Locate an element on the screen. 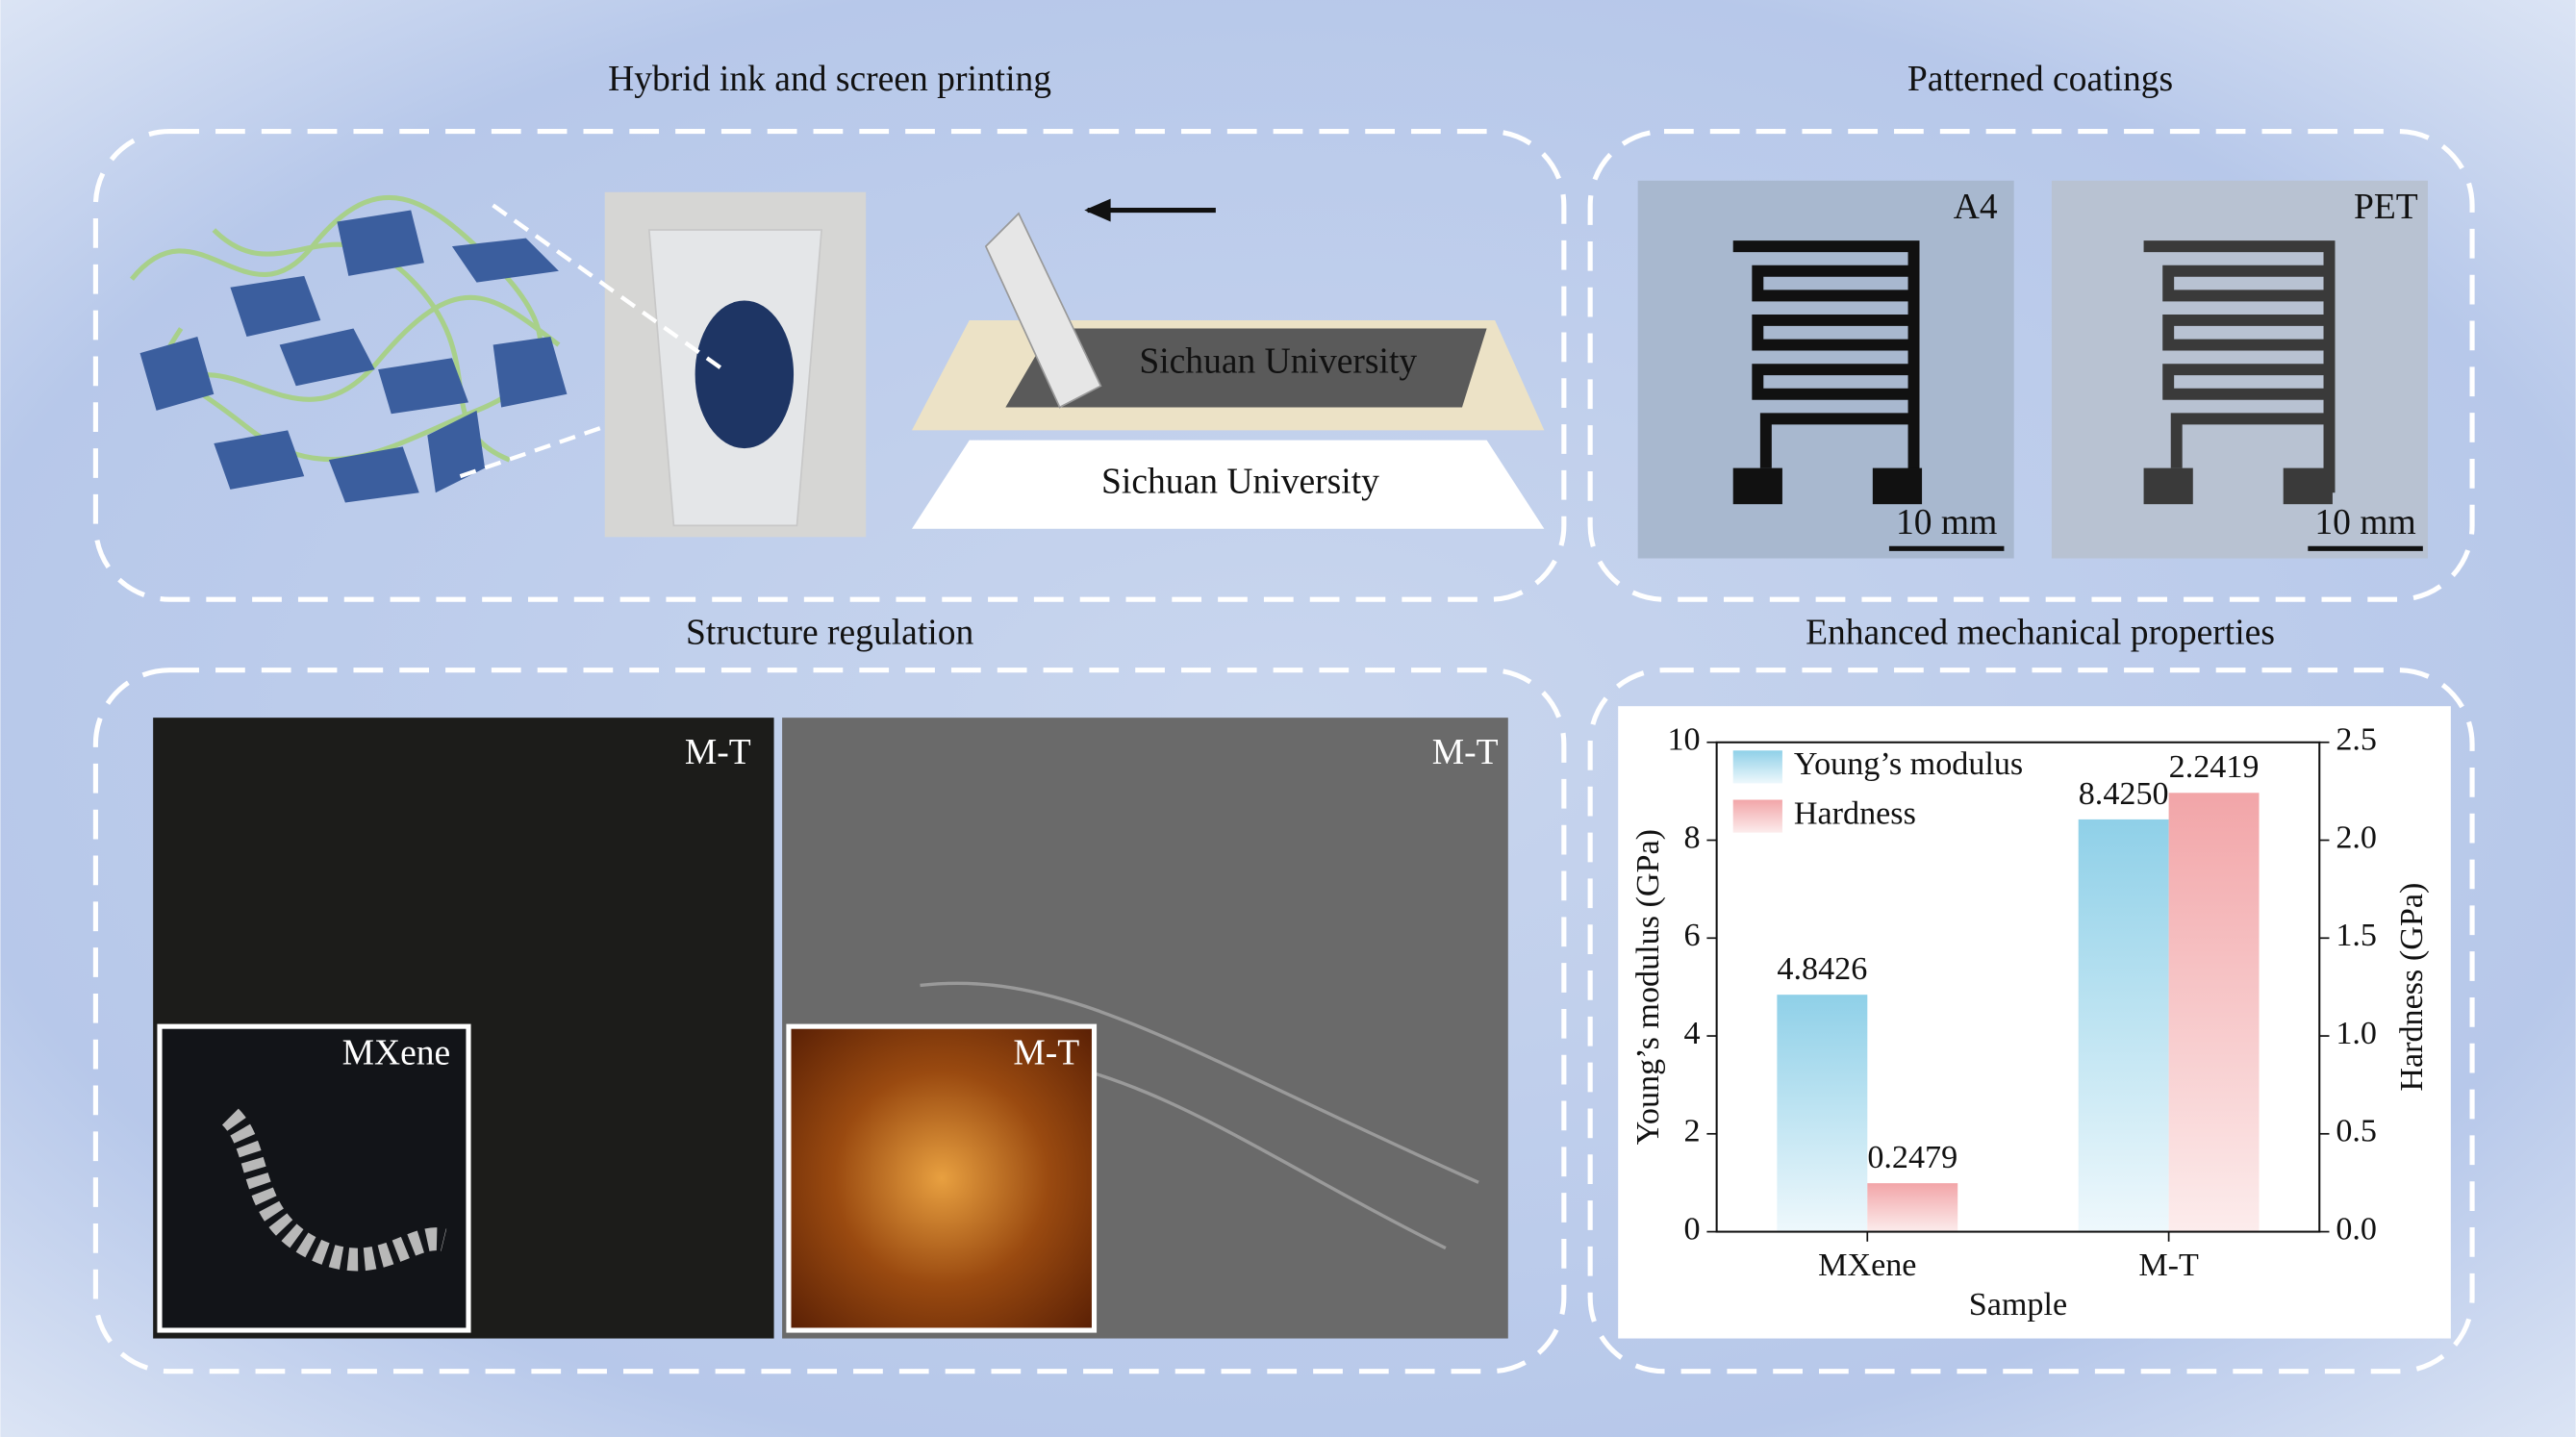  plot-frame is located at coordinates (2018, 987).